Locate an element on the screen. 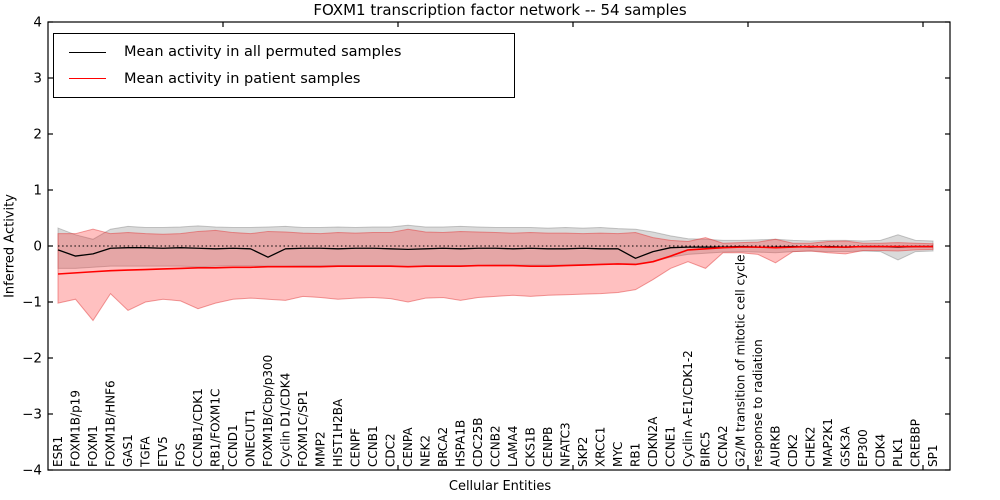 The image size is (1000, 500). entity-label: BRCA2 is located at coordinates (443, 447).